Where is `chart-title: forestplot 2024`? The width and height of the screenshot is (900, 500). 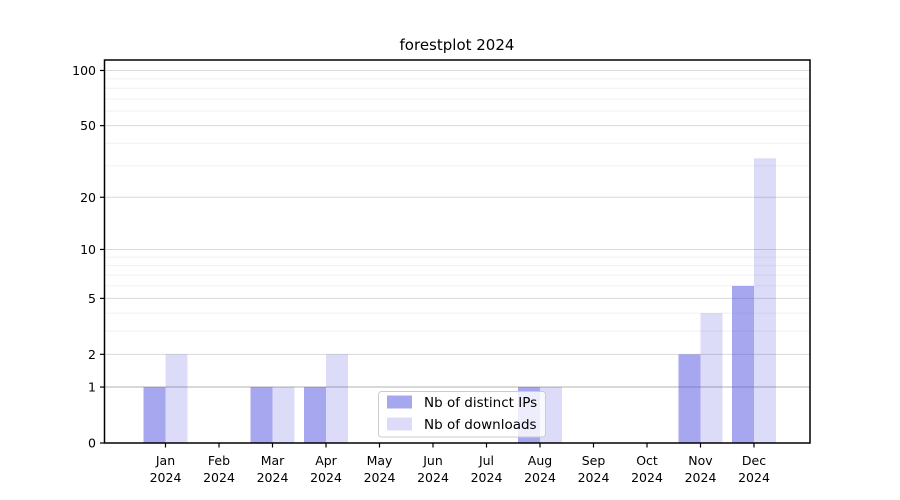
chart-title: forestplot 2024 is located at coordinates (457, 45).